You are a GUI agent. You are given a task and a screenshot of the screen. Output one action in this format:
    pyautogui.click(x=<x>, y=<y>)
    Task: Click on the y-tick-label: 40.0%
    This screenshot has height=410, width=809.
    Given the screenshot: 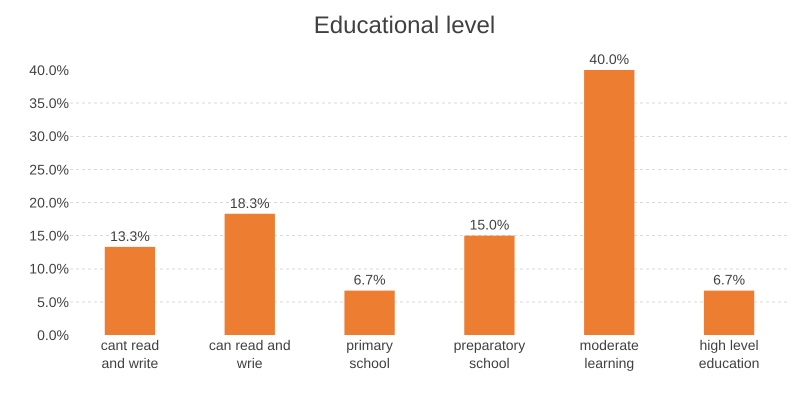 What is the action you would take?
    pyautogui.click(x=49, y=70)
    